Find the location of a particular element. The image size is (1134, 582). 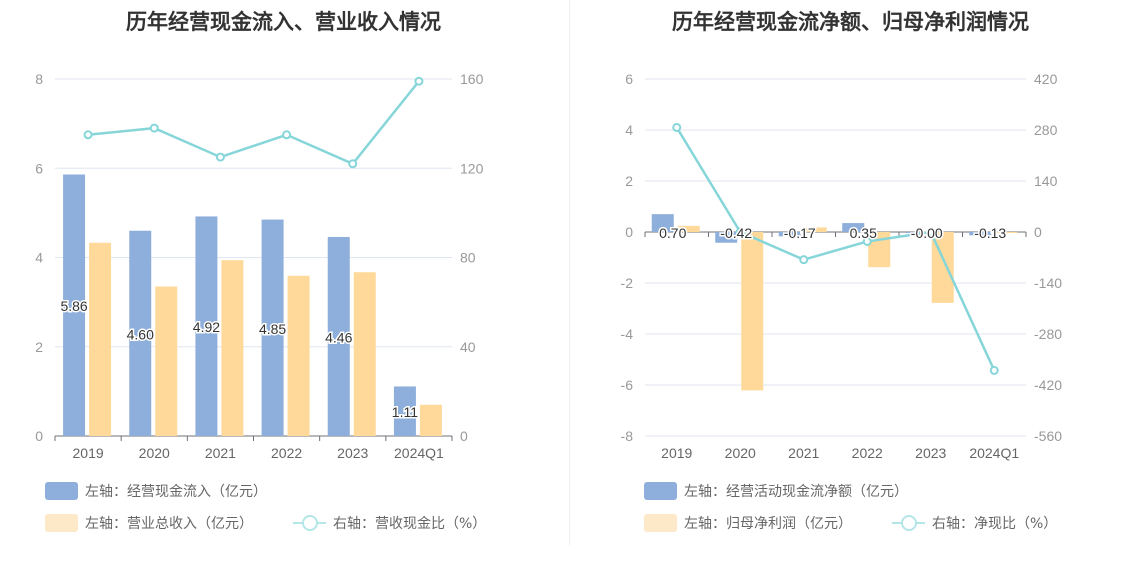

bar-data-label: 4.92 is located at coordinates (206, 327).